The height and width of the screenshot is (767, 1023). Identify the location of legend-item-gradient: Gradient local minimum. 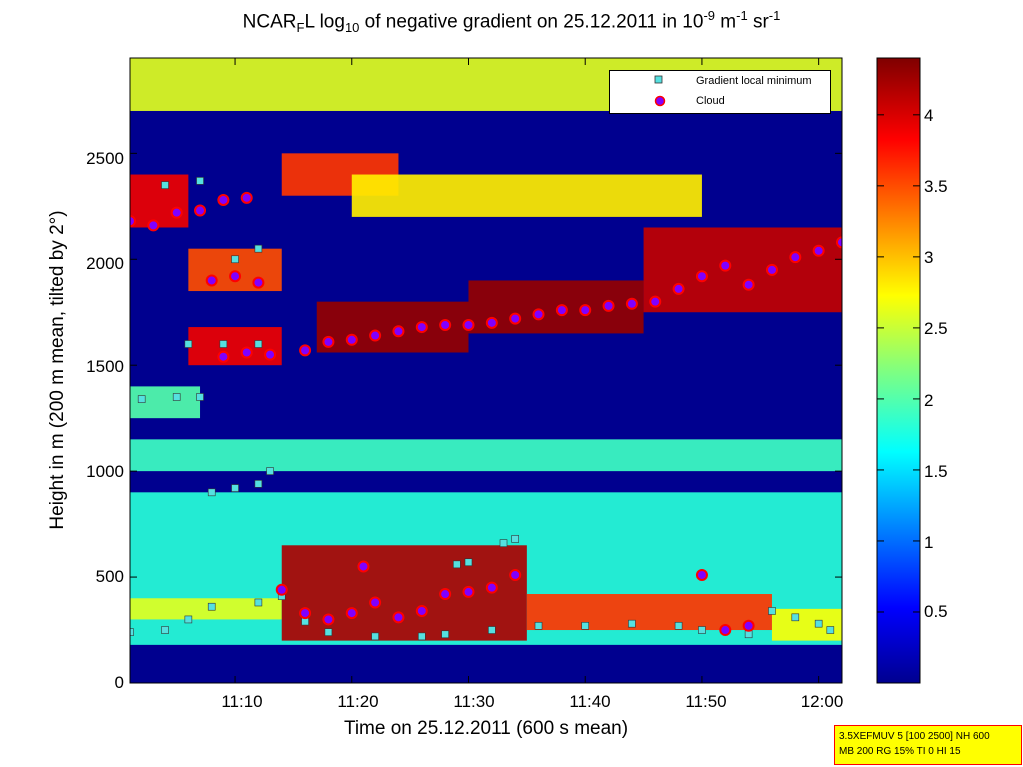
(720, 82).